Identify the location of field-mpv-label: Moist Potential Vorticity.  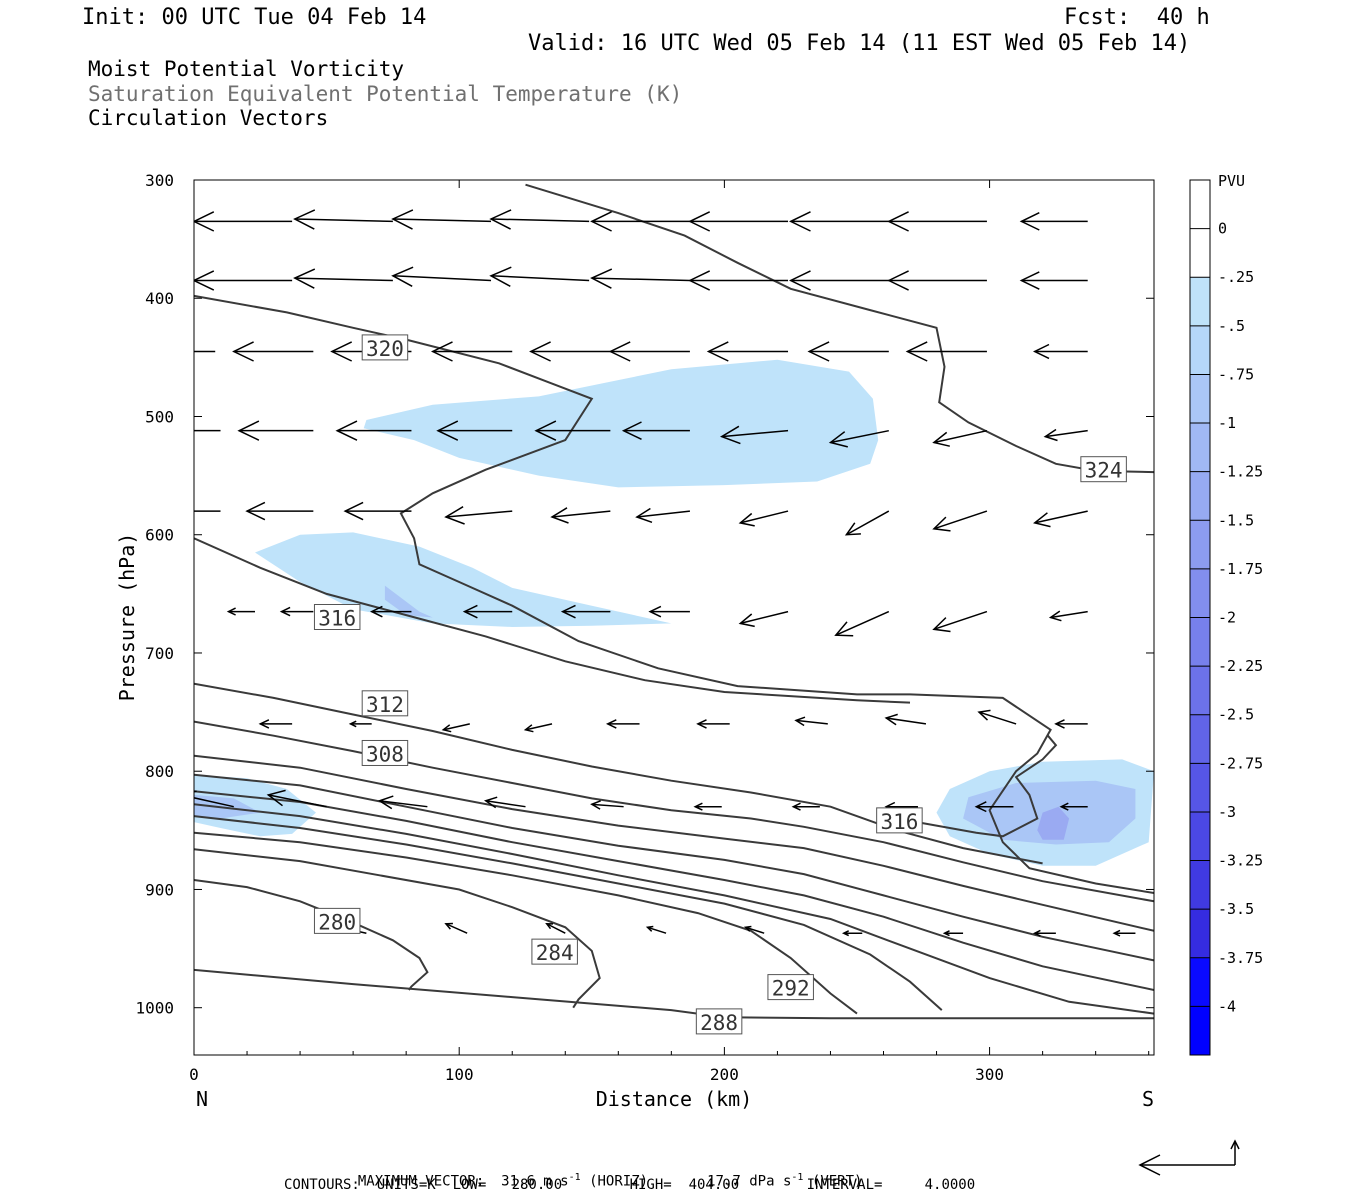
(246, 69).